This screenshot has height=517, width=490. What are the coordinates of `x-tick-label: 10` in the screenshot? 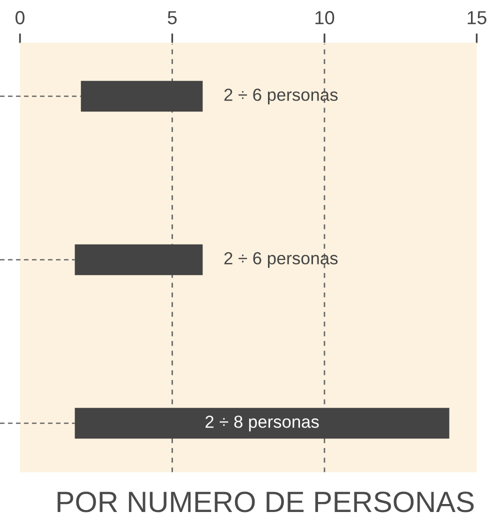 It's located at (324, 17).